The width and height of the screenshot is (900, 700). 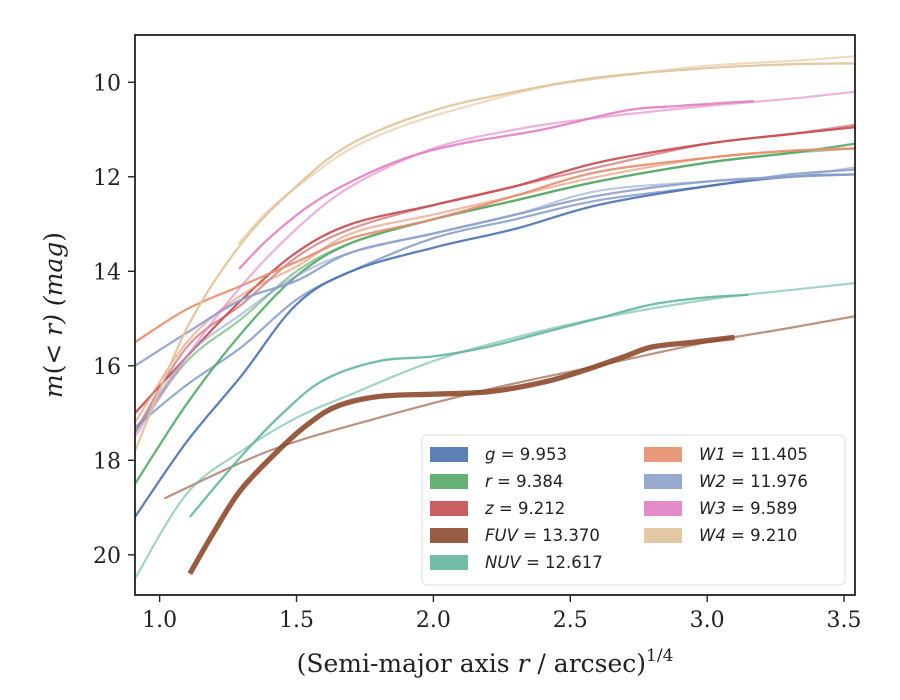 I want to click on x-tick-label: 2.0, so click(x=433, y=620).